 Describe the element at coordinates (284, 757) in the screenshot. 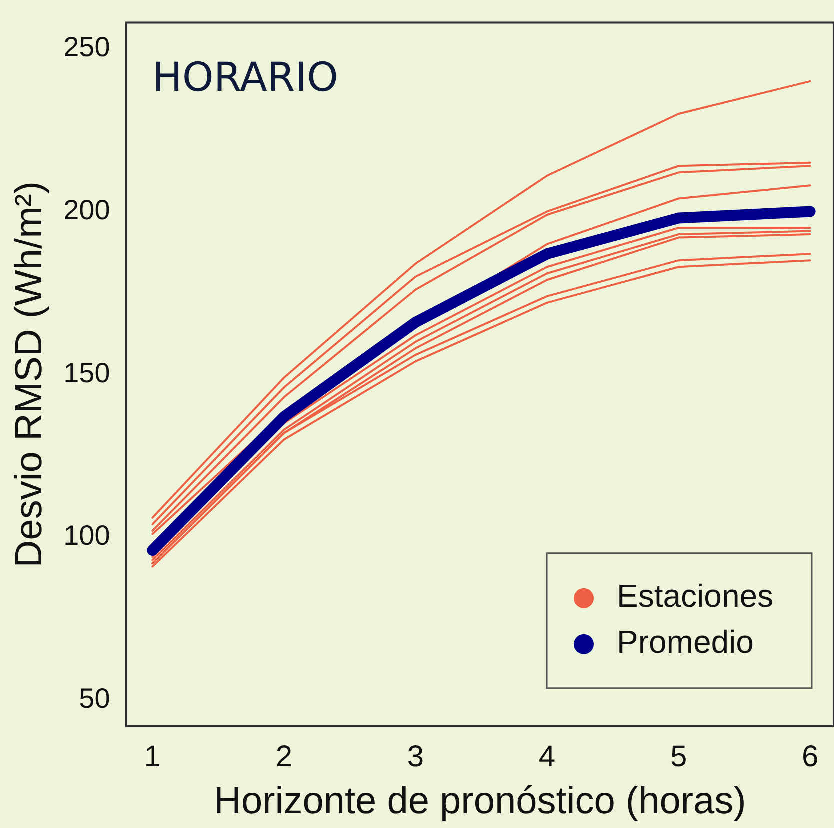

I see `x-tick-label: 2` at that location.